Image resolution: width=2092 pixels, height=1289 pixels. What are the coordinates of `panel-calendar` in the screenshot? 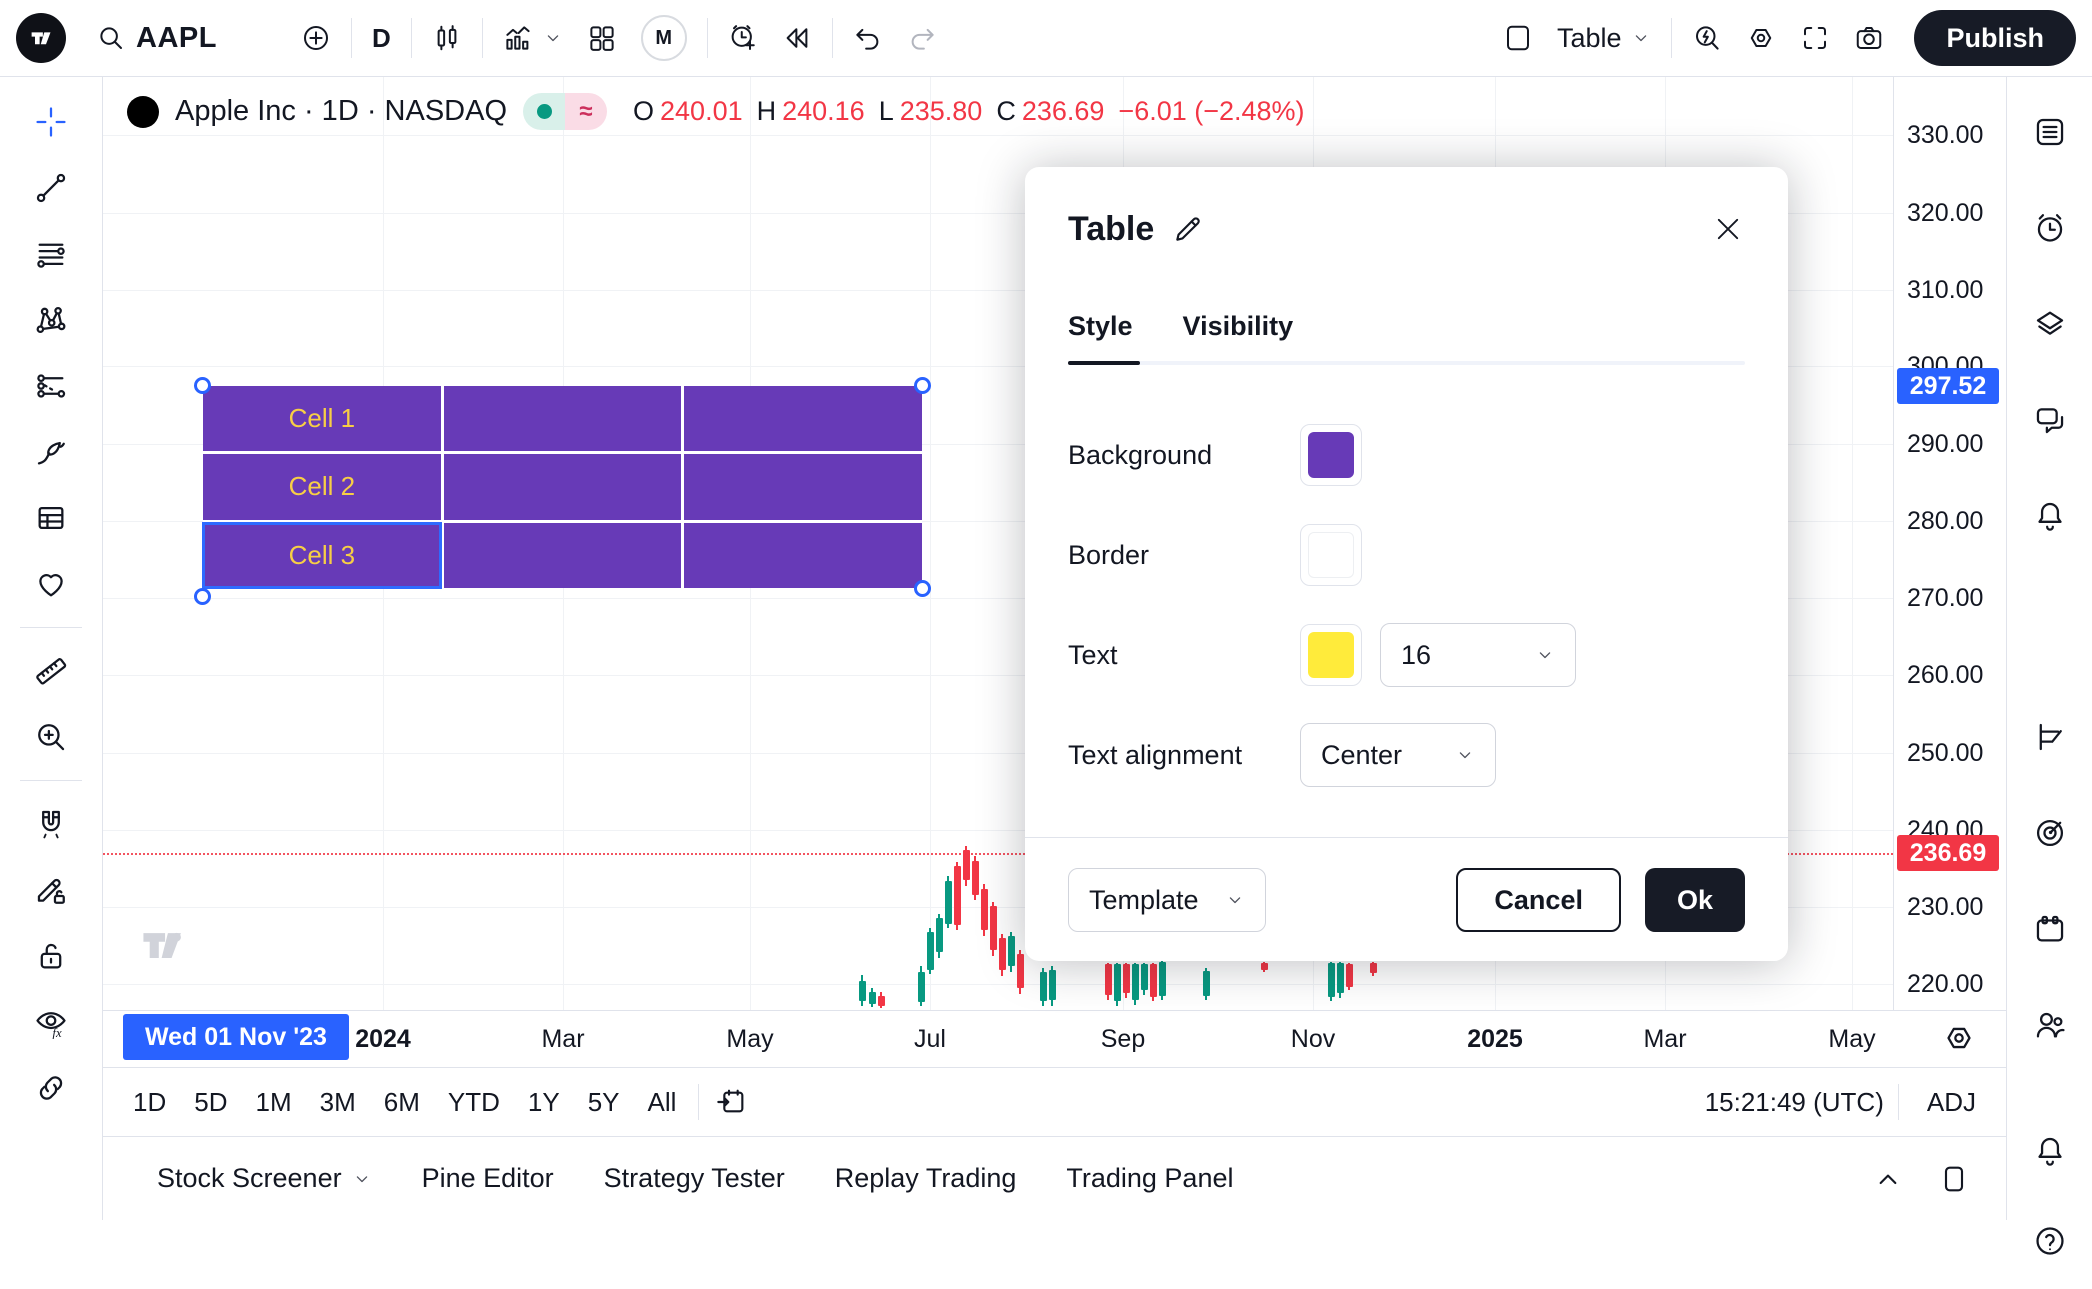 It's located at (2050, 929).